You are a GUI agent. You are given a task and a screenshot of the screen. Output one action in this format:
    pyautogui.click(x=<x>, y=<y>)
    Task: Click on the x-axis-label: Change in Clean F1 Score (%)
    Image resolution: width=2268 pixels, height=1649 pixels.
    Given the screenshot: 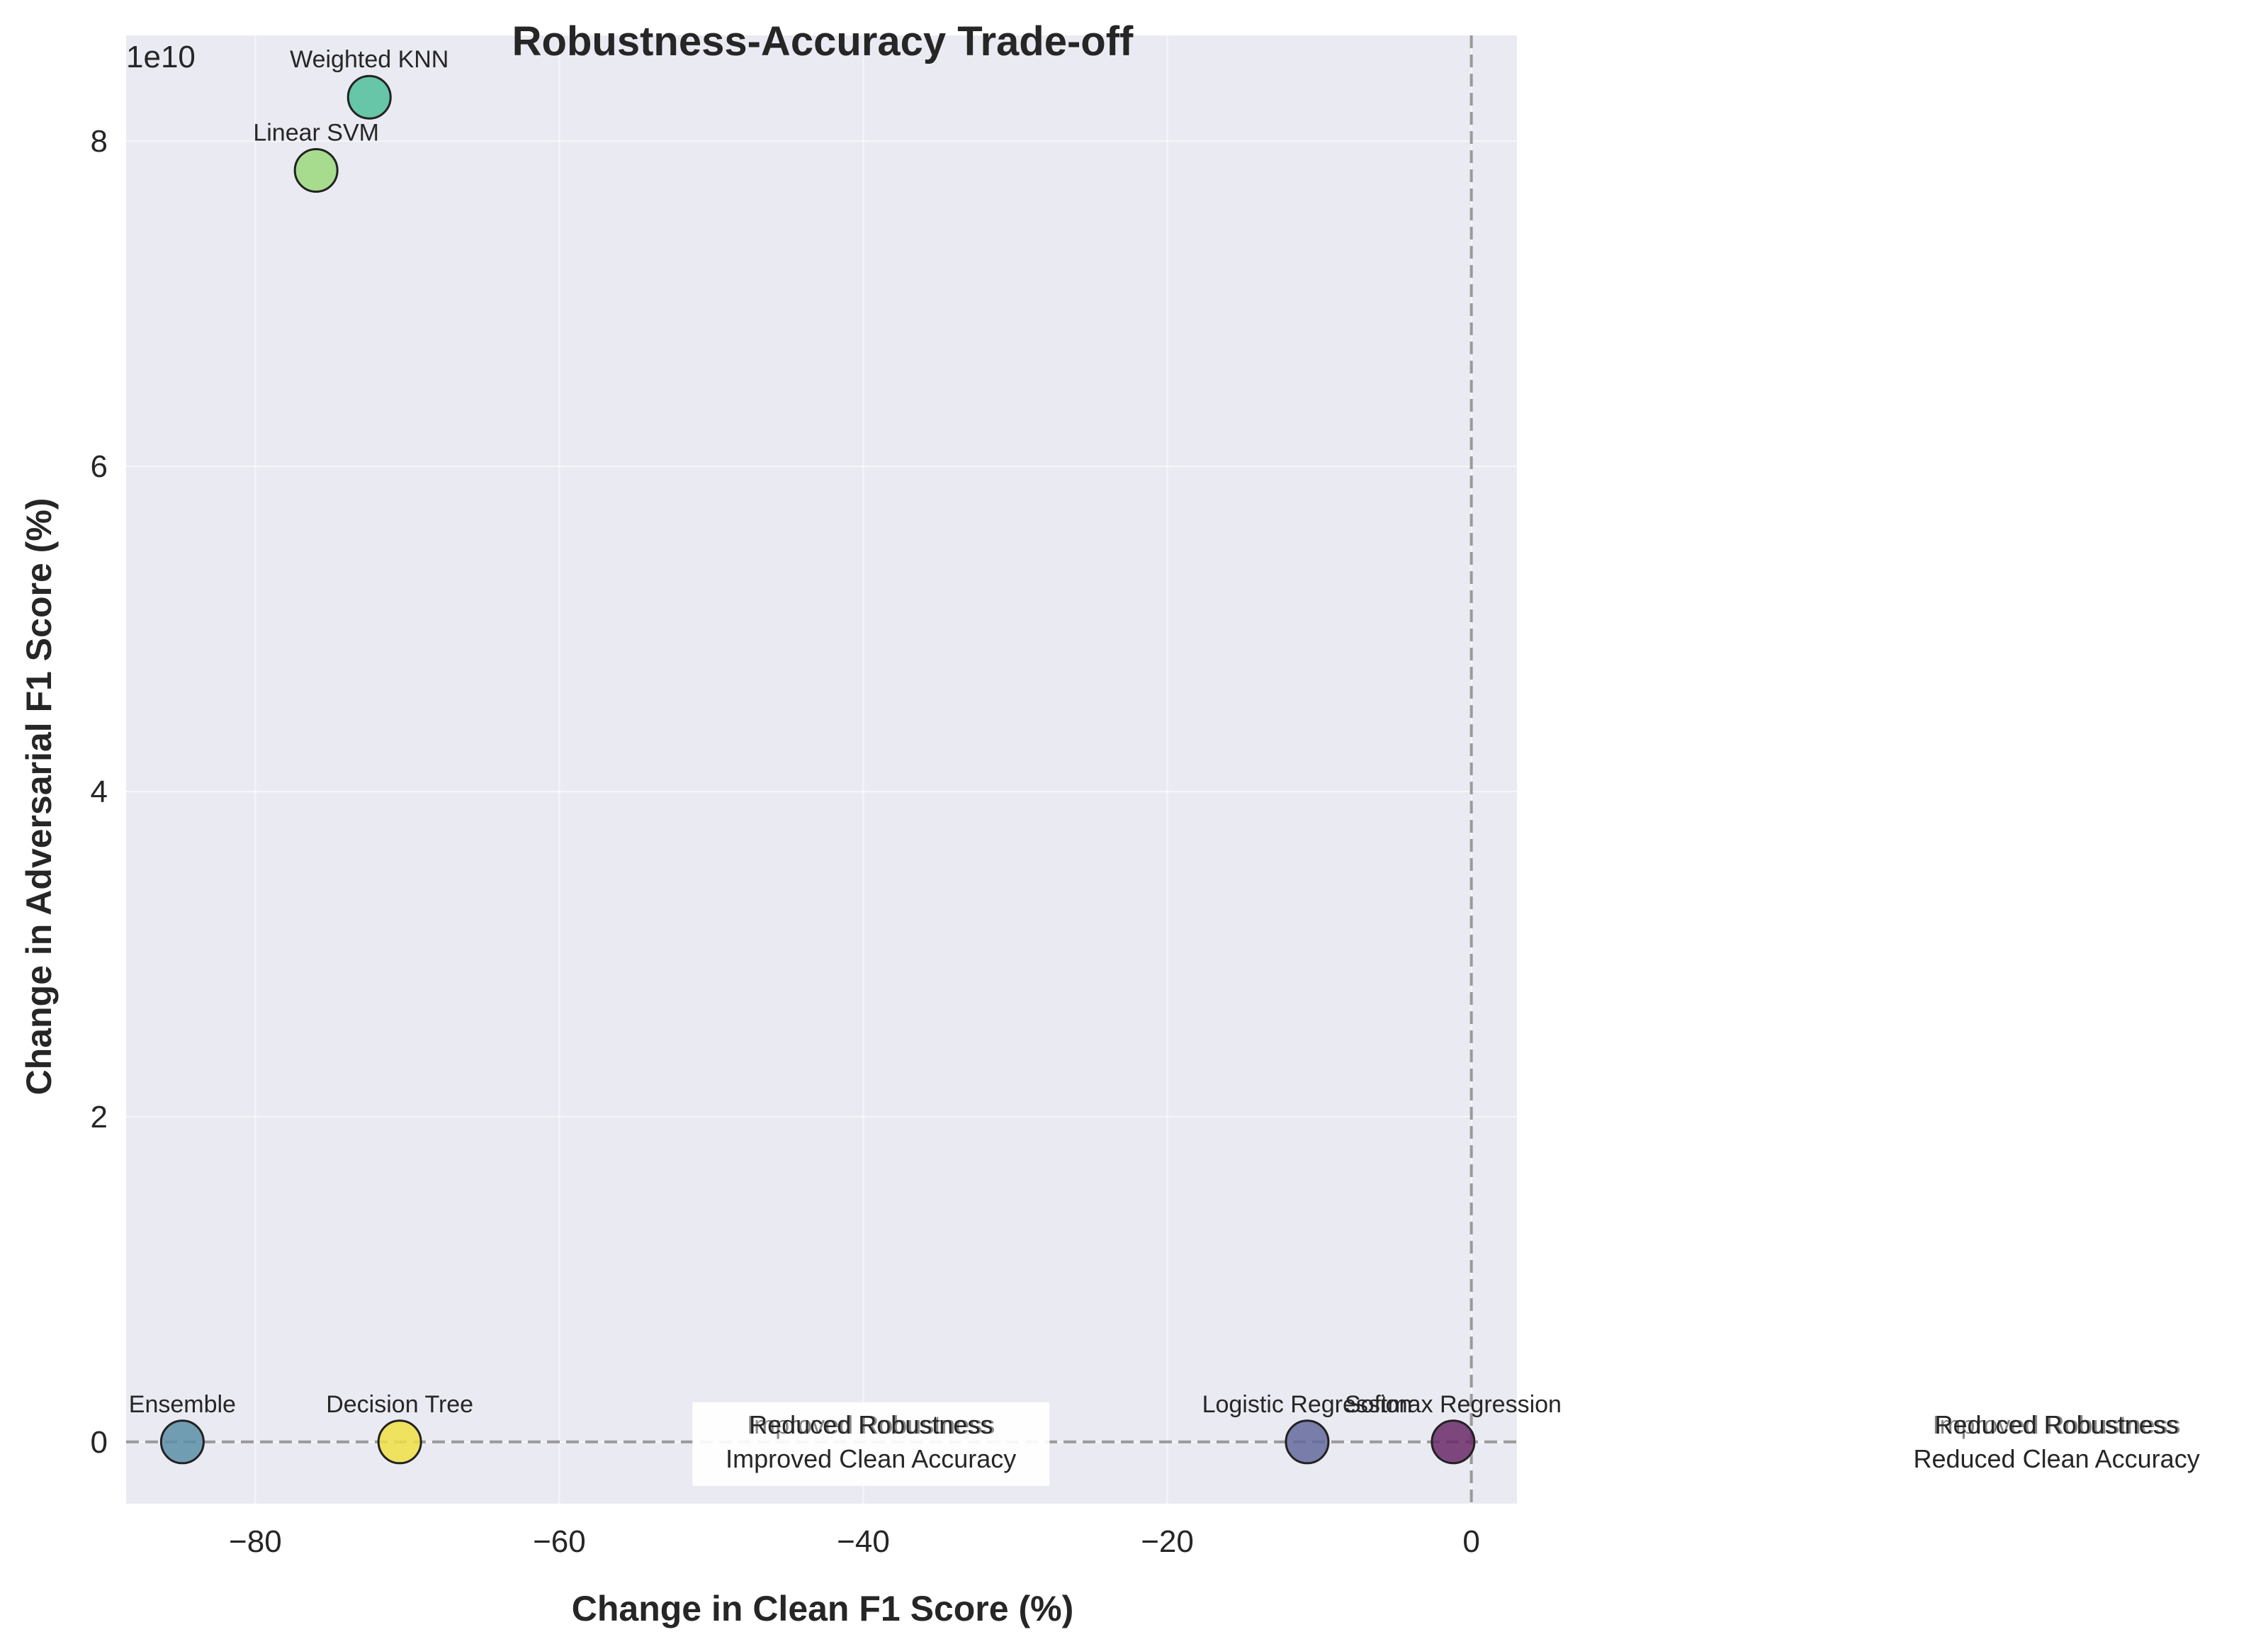 What is the action you would take?
    pyautogui.click(x=822, y=1608)
    